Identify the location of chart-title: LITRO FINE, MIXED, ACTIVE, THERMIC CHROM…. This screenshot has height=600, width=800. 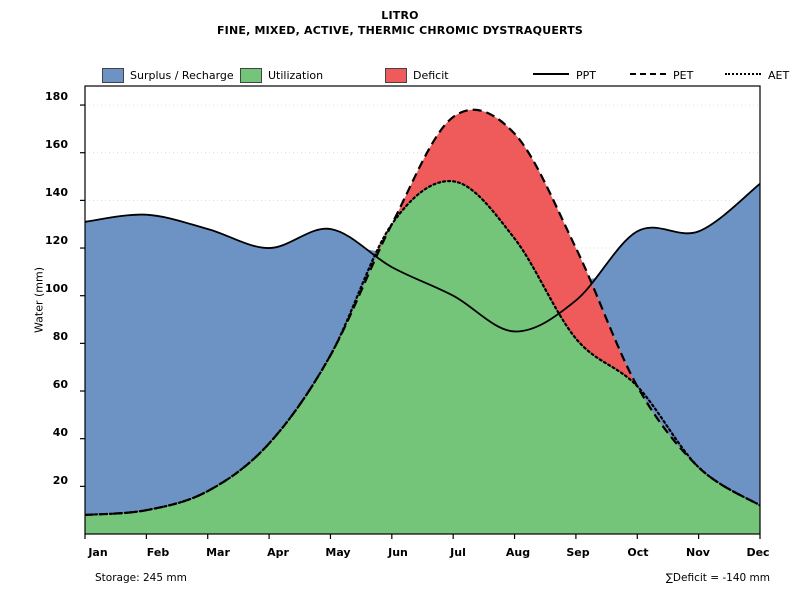
(400, 23).